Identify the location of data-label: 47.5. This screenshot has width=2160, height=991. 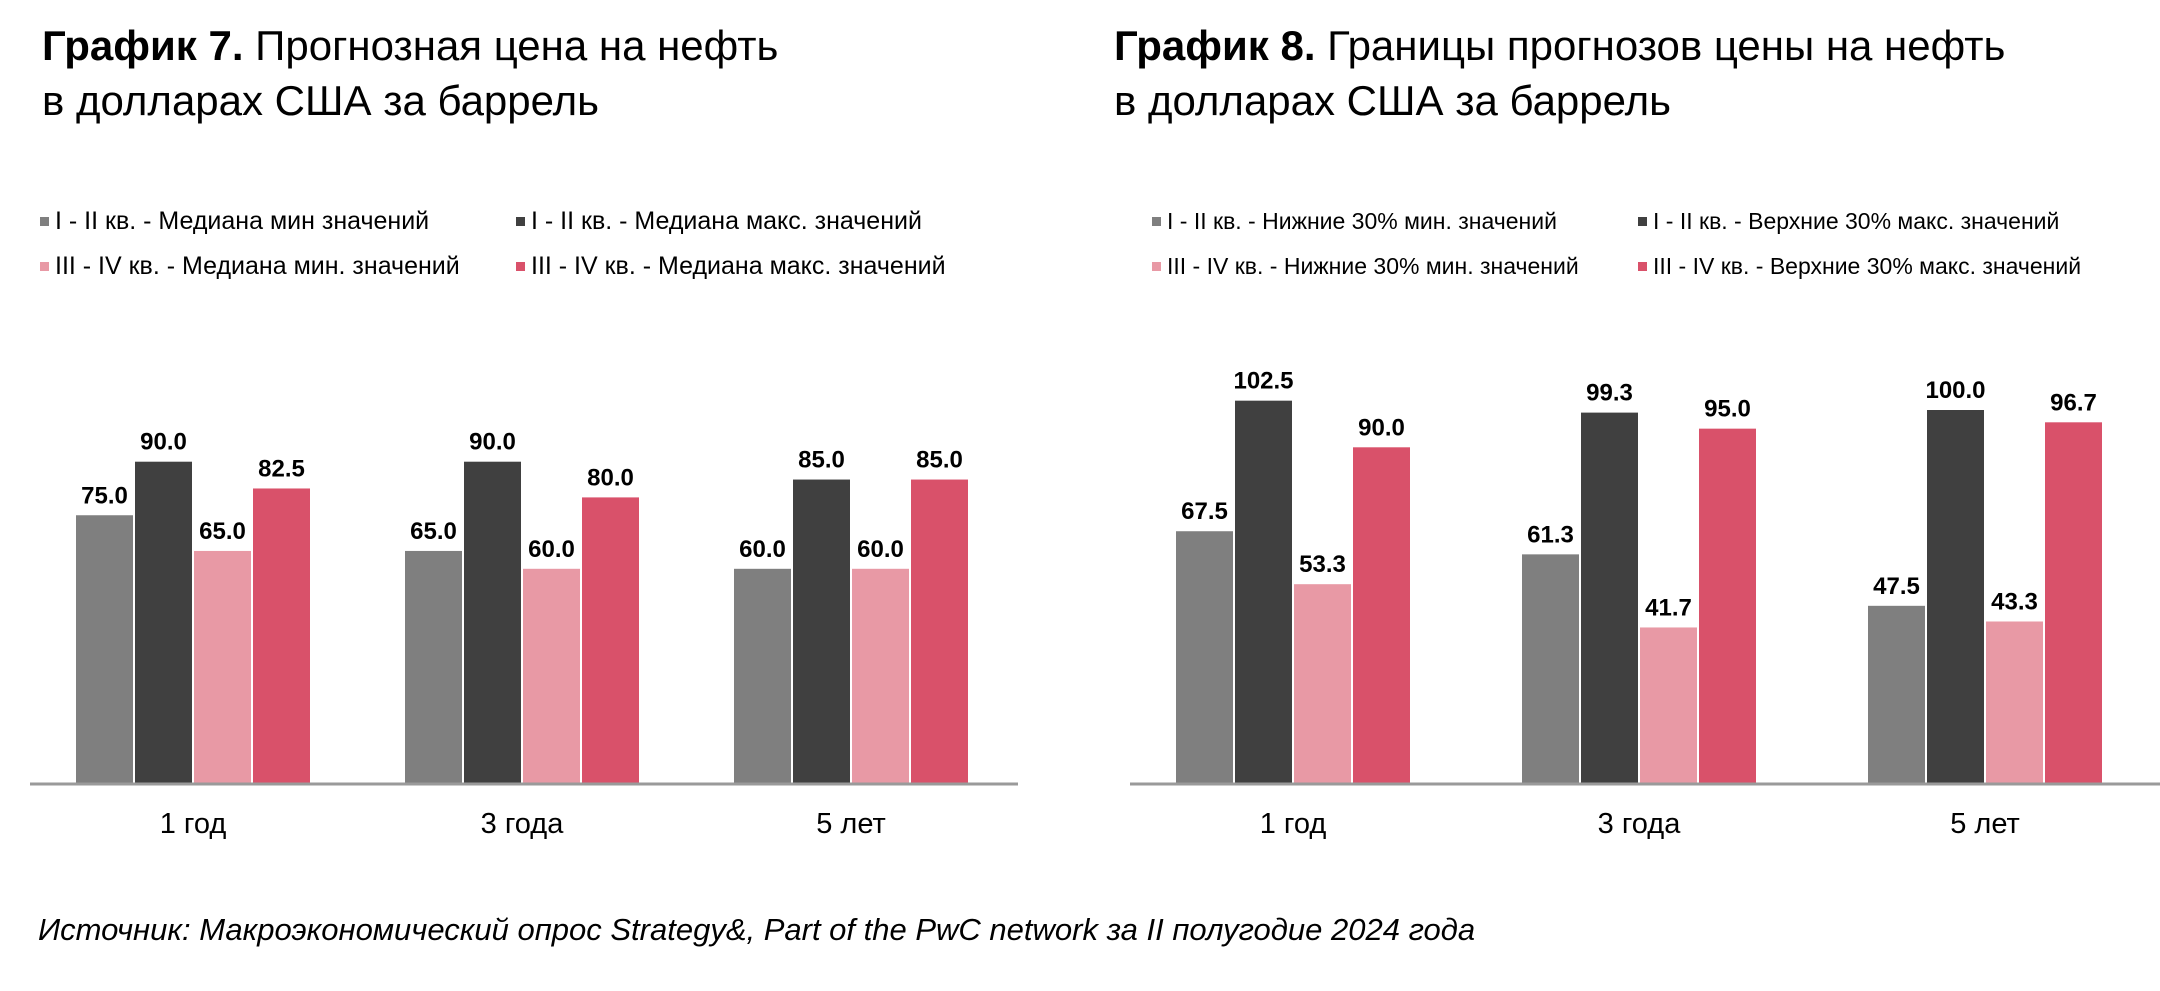
(1896, 586).